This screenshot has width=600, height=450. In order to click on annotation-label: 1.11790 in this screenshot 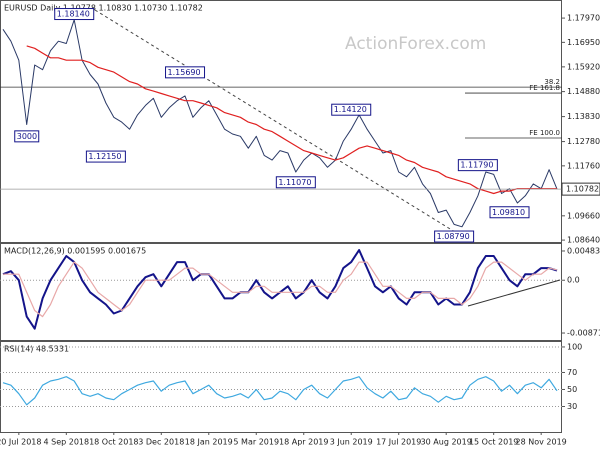, I will do `click(476, 165)`.